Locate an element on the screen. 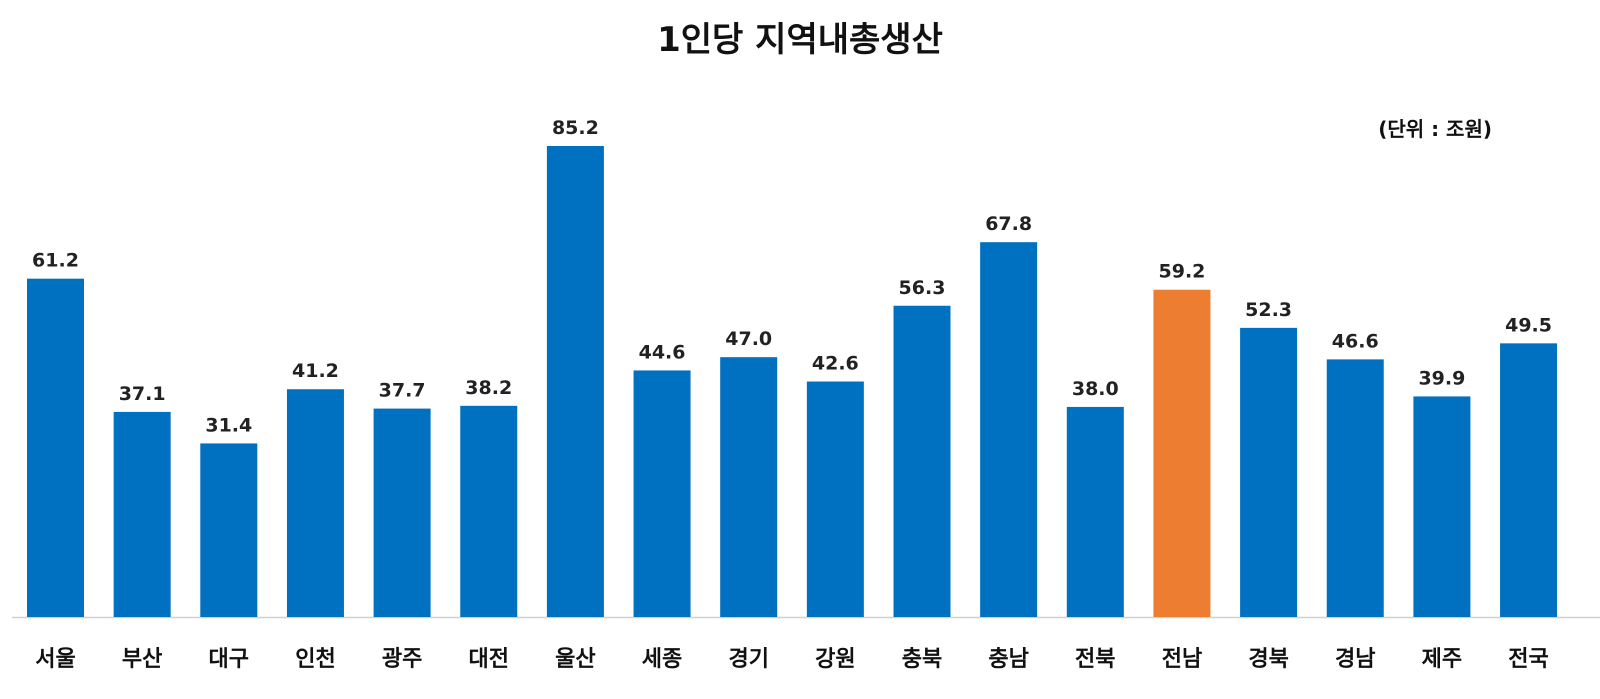  category-label: 인천 is located at coordinates (315, 659).